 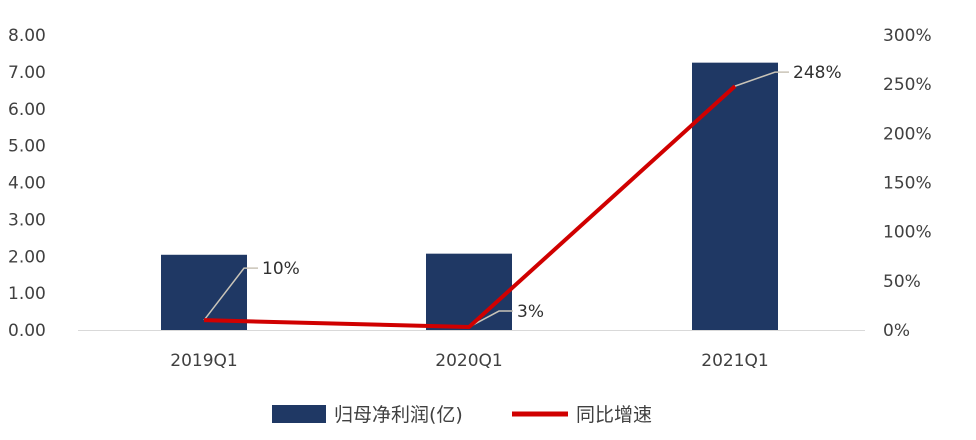 What do you see at coordinates (27, 147) in the screenshot?
I see `left-tick-label: 5.00` at bounding box center [27, 147].